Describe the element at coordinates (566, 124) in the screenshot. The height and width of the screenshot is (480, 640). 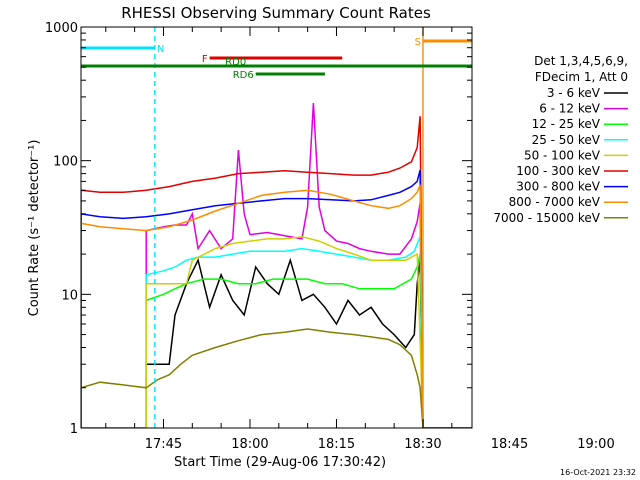
I see `legend-entry-label: 12 - 25 keV` at that location.